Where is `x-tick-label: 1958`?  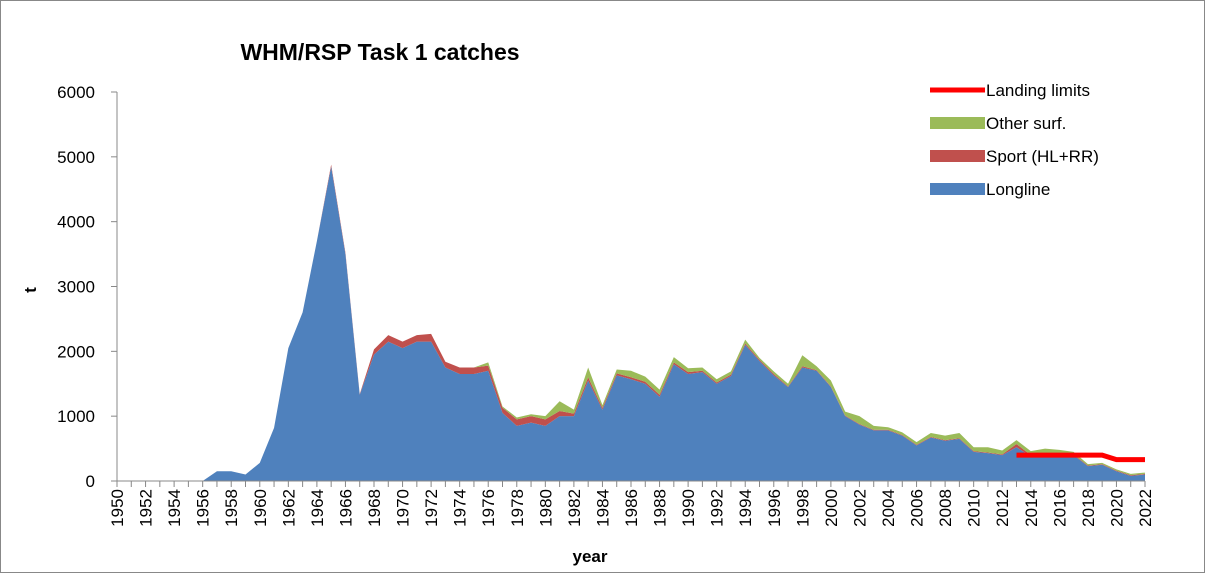
x-tick-label: 1958 is located at coordinates (231, 508).